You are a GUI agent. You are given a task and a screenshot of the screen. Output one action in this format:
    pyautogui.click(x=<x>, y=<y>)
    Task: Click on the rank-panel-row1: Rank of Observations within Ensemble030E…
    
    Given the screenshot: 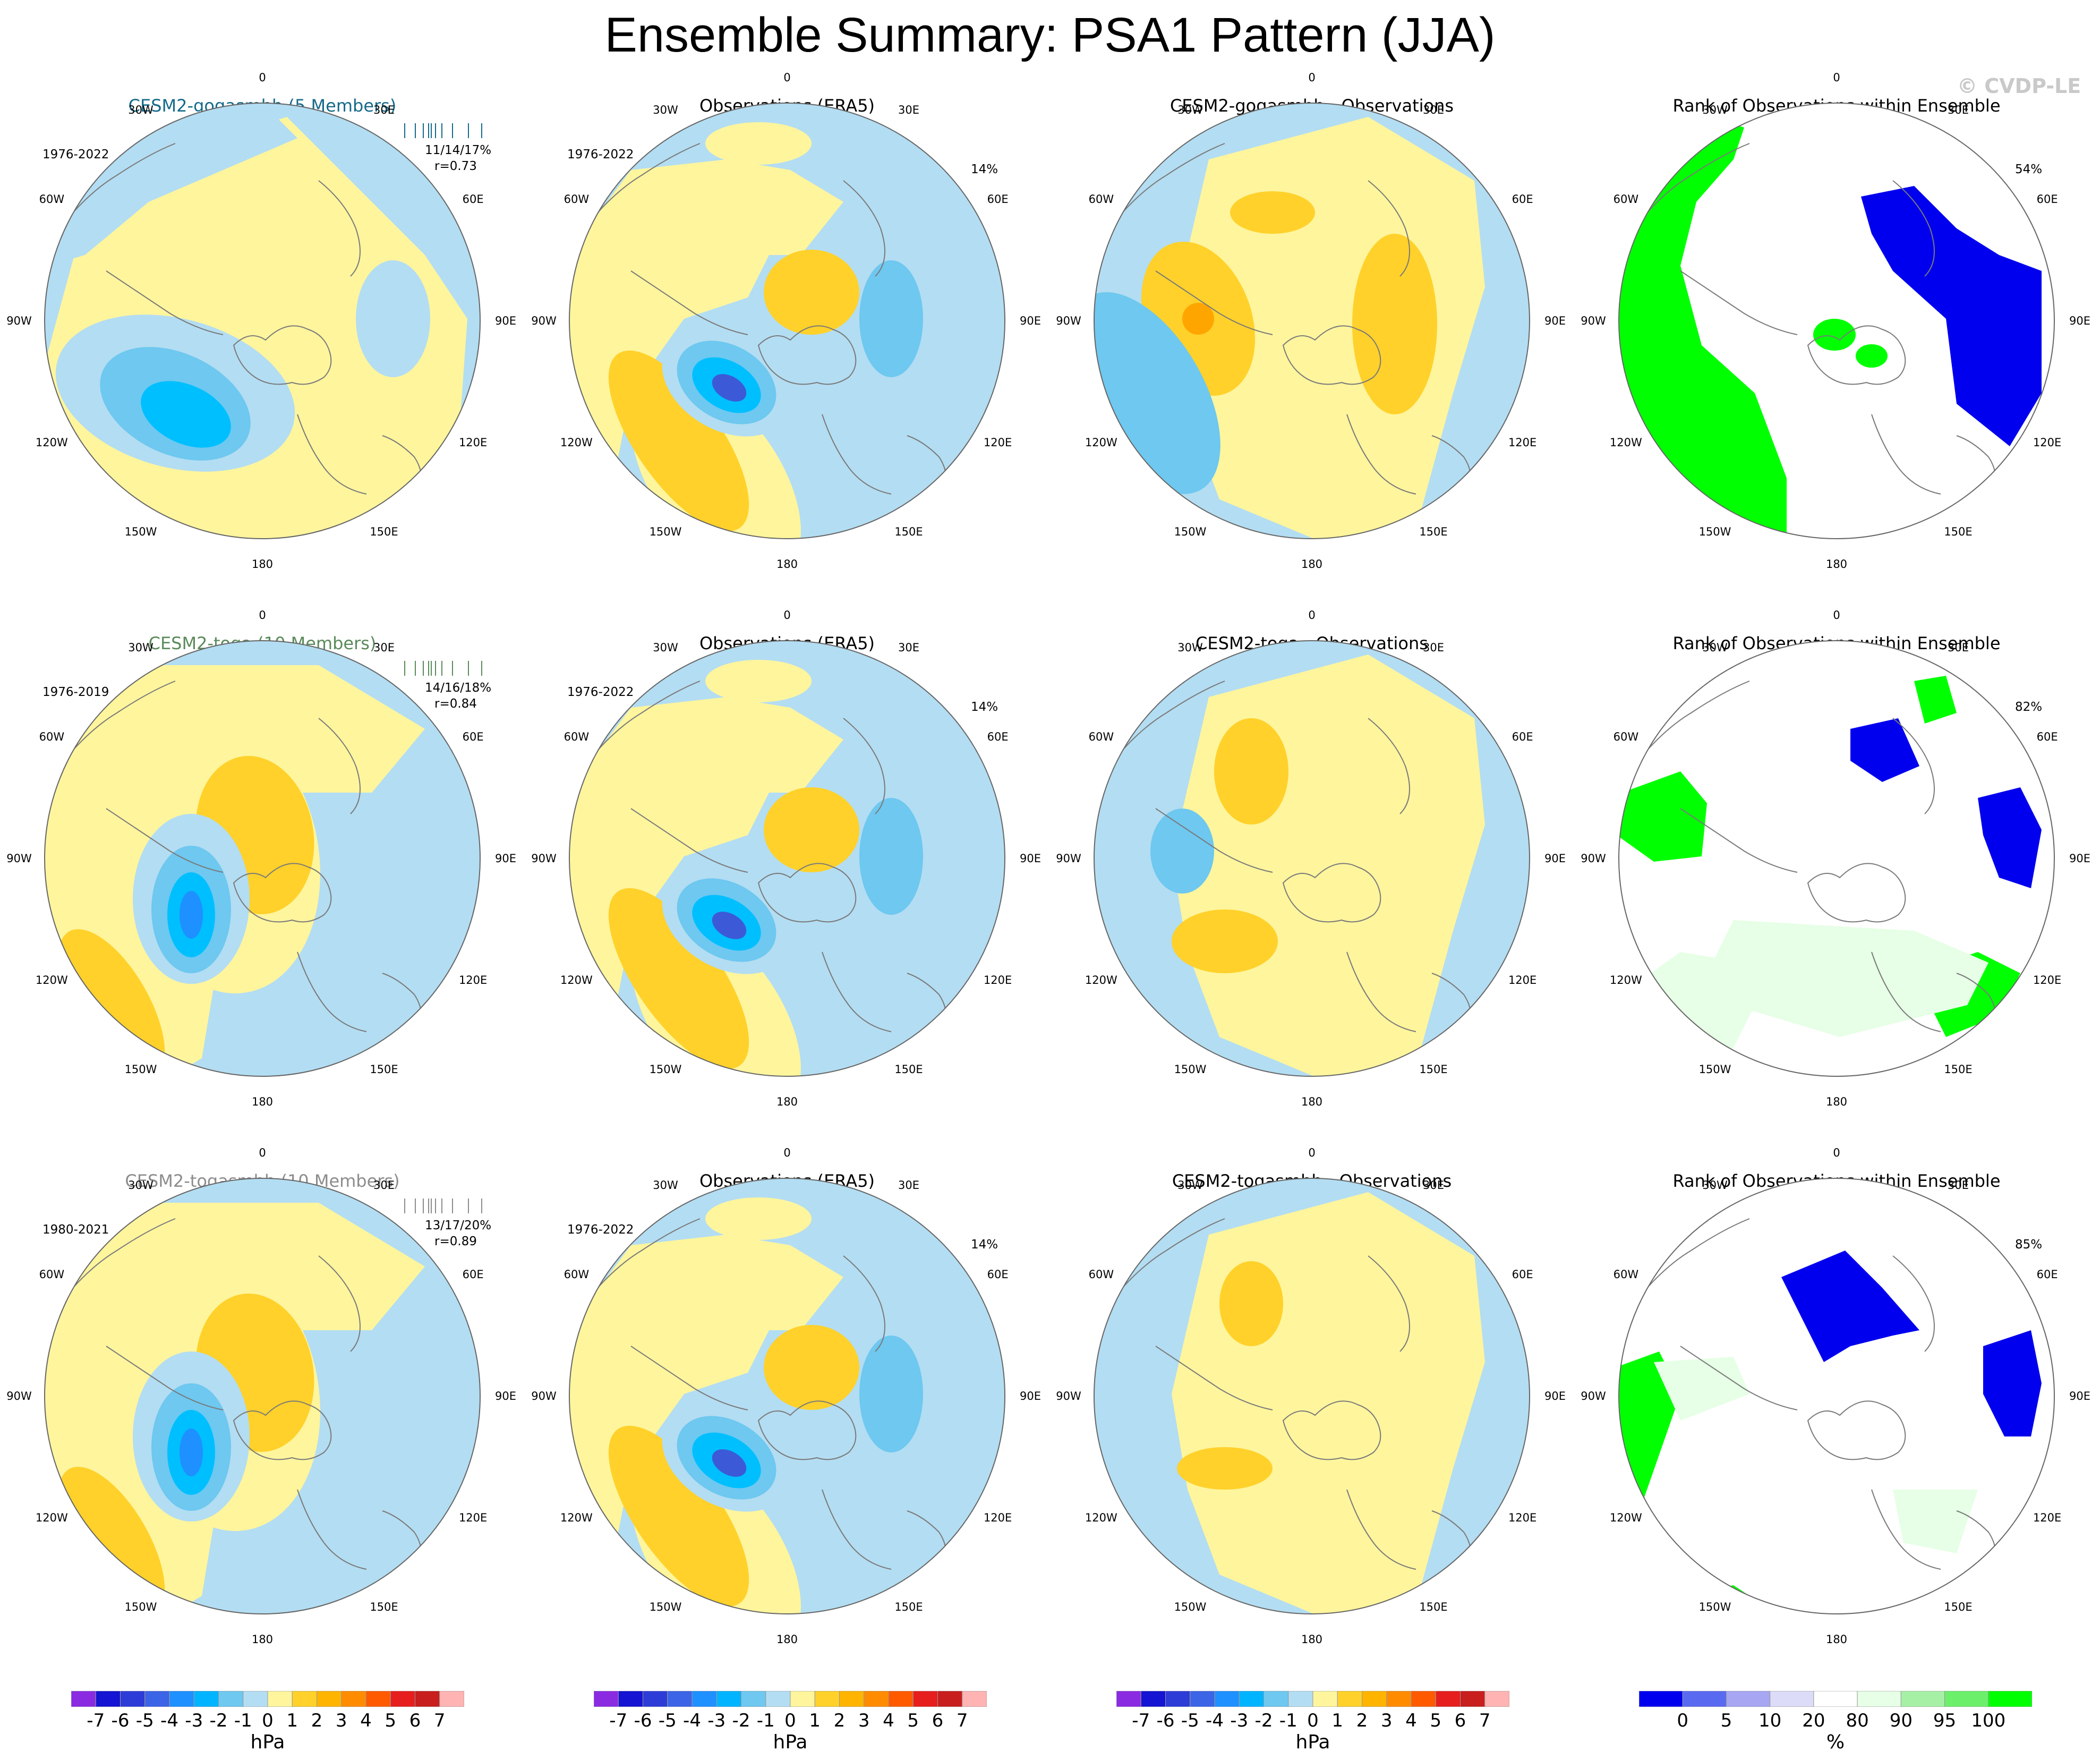 What is the action you would take?
    pyautogui.click(x=1836, y=286)
    